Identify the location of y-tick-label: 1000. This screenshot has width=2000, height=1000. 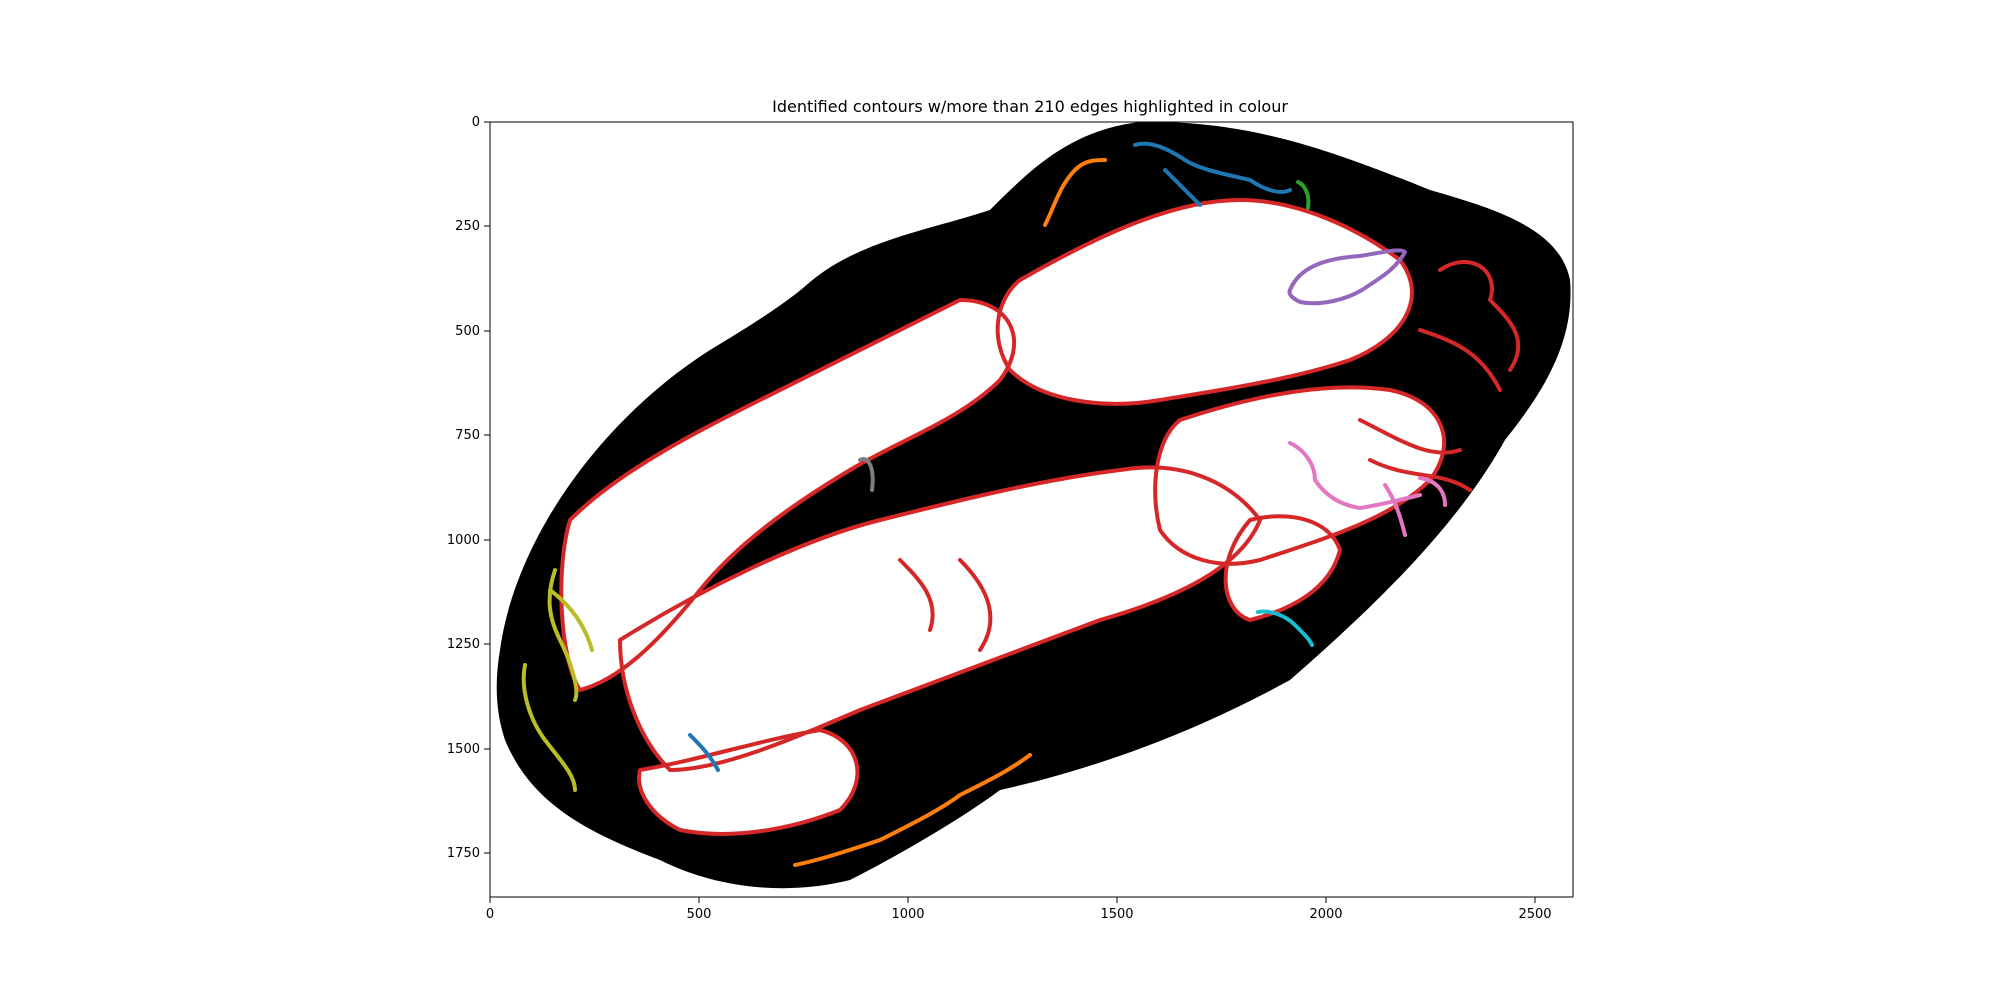
(463, 540).